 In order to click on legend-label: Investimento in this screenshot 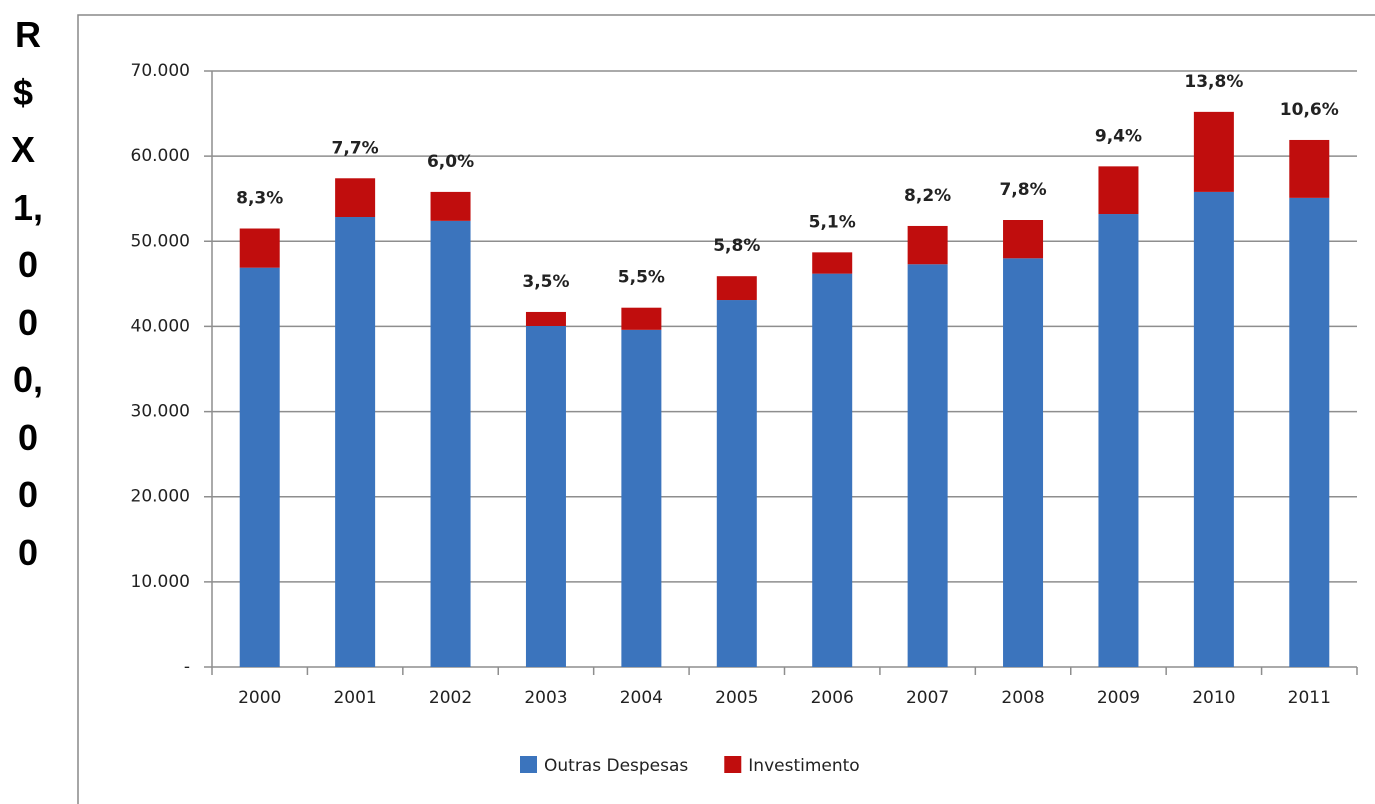, I will do `click(803, 766)`.